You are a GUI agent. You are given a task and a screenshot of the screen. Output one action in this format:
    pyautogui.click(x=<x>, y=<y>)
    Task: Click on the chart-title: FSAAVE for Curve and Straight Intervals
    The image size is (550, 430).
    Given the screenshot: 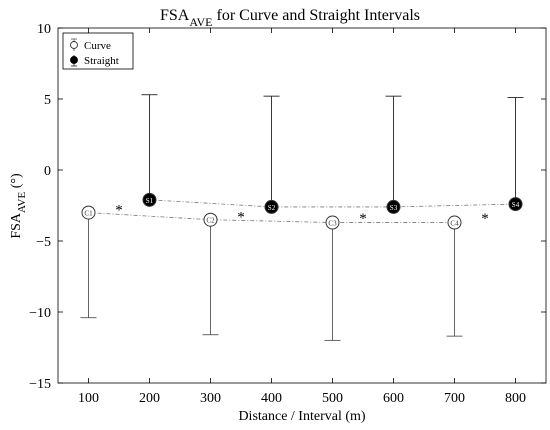 What is the action you would take?
    pyautogui.click(x=290, y=18)
    